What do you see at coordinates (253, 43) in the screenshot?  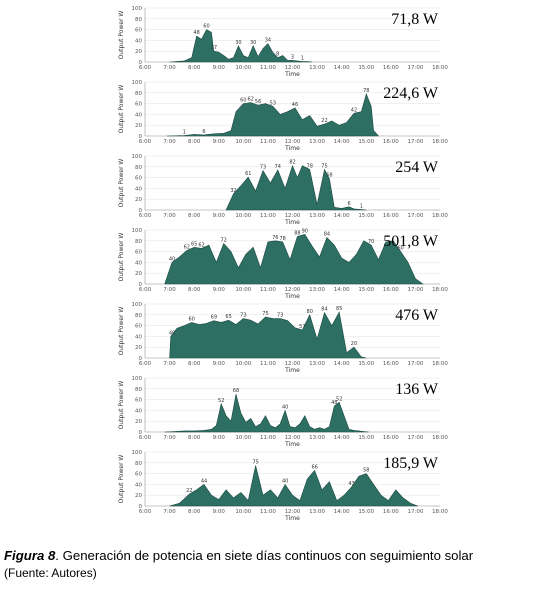 I see `data-label: 30` at bounding box center [253, 43].